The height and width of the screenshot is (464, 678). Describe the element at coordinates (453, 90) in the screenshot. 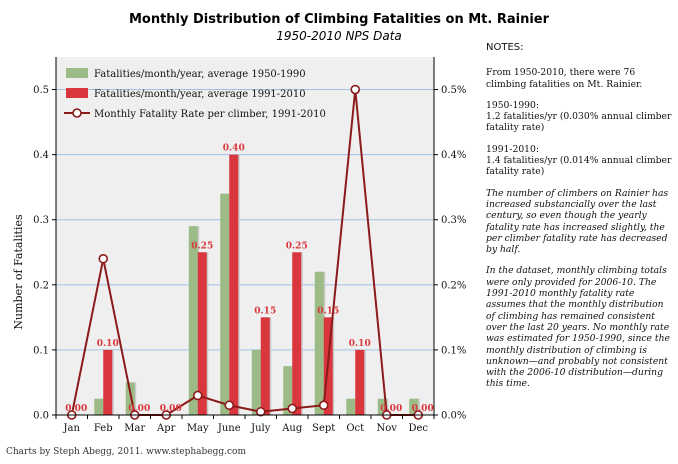

I see `y2-tick-label: 0.5%` at that location.